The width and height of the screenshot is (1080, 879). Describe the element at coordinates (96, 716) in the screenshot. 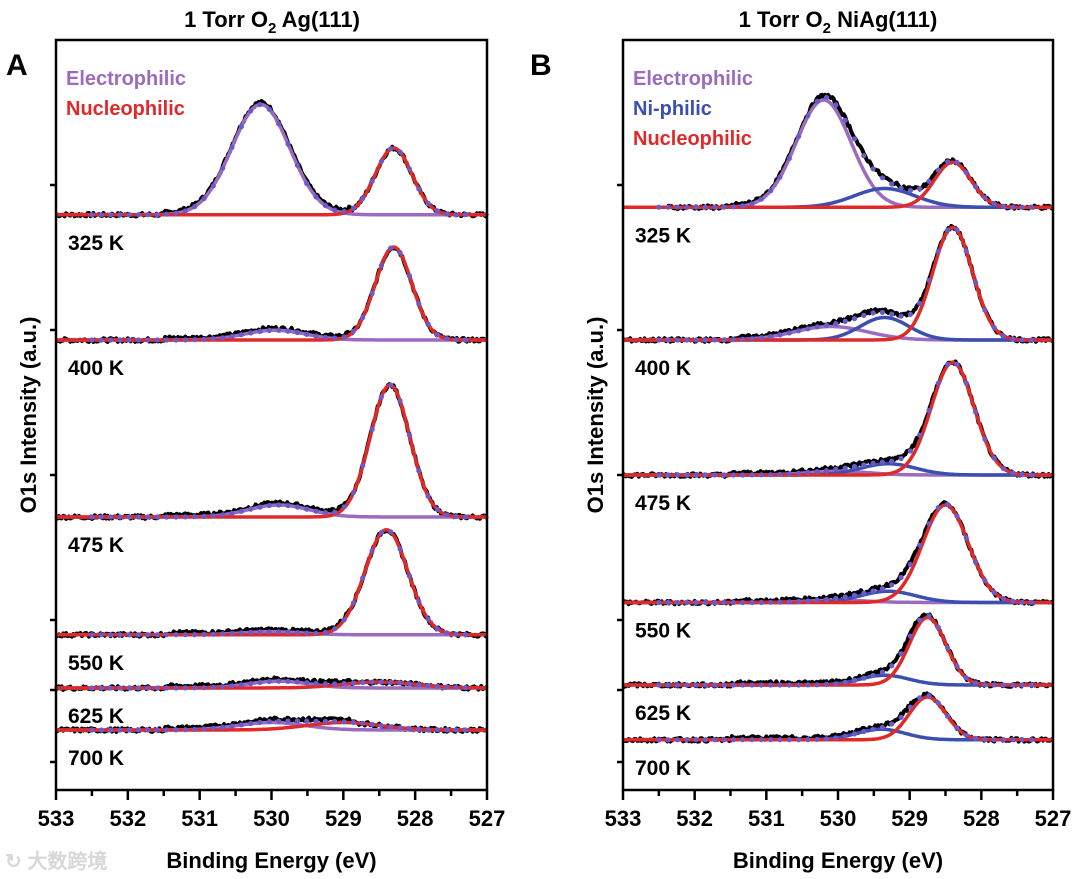

I see `temperature-label: 625 K` at that location.